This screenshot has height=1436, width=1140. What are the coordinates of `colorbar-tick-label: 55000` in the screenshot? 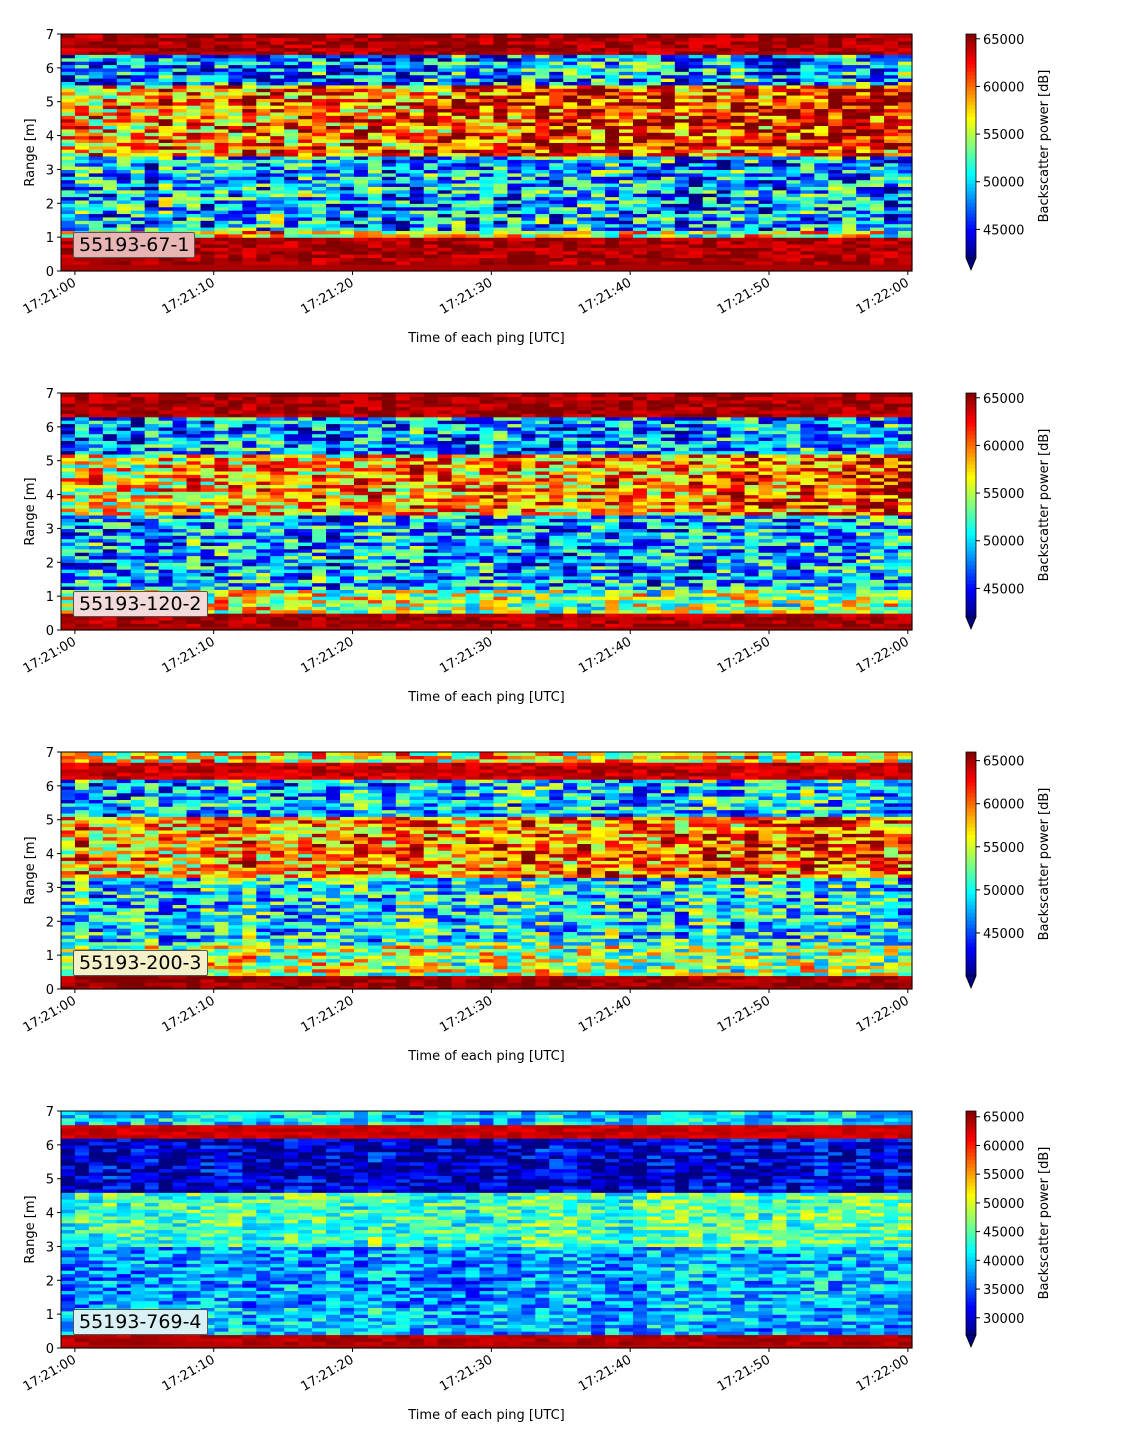 It's located at (1003, 135).